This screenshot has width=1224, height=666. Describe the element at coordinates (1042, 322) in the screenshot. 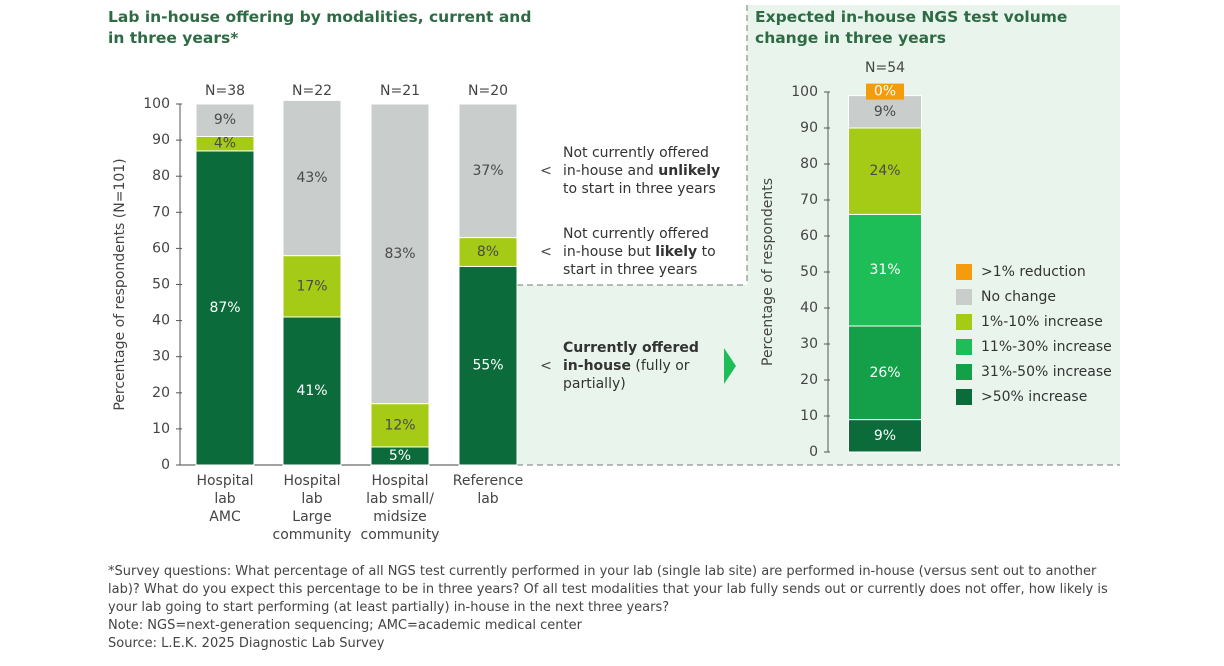

I see `legend-label: 1%-10% increase` at that location.